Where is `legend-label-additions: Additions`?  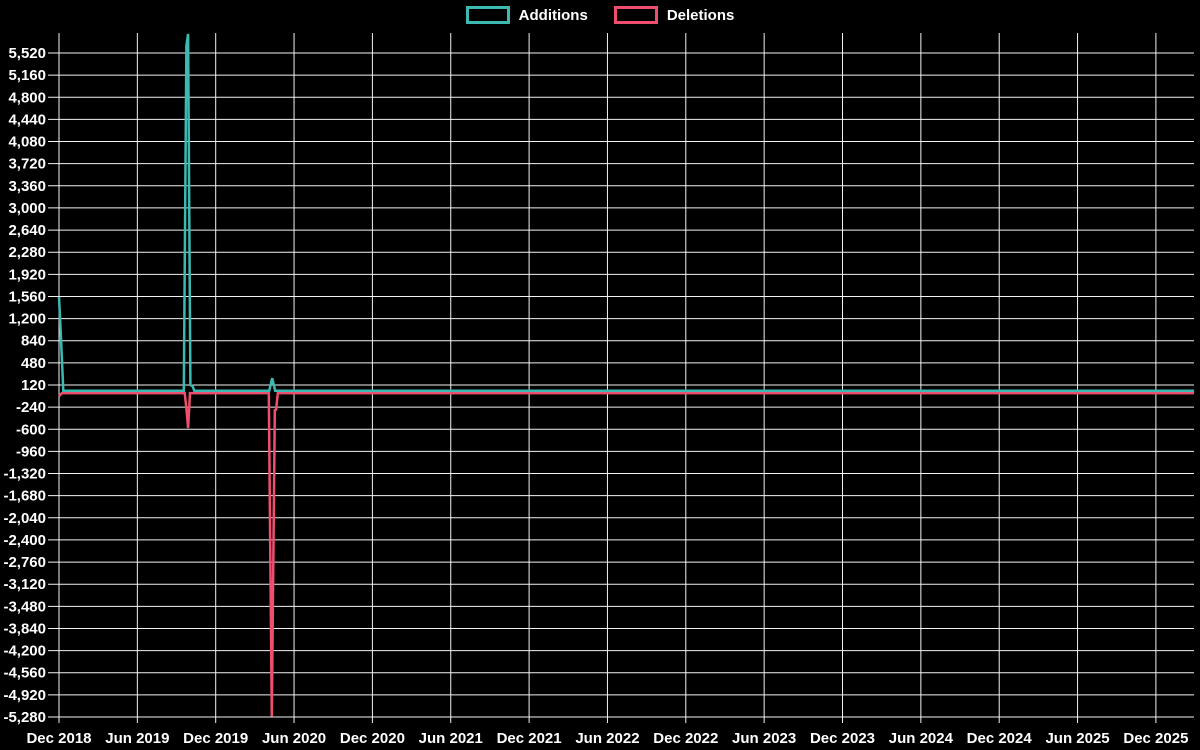 legend-label-additions: Additions is located at coordinates (553, 15).